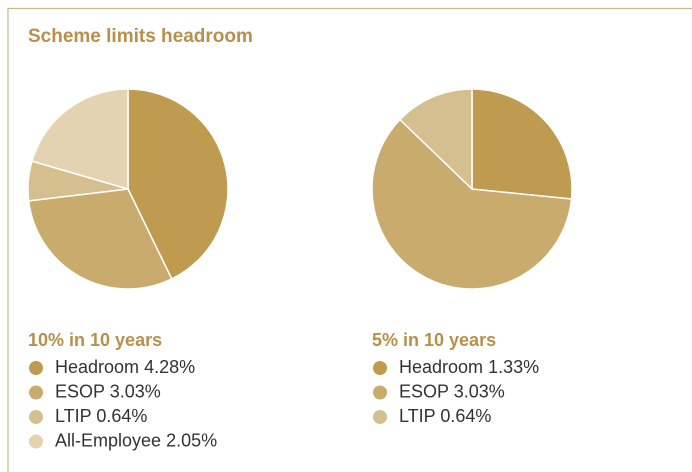 This screenshot has width=692, height=472. What do you see at coordinates (95, 340) in the screenshot?
I see `pie-title: 10% in 10 years` at bounding box center [95, 340].